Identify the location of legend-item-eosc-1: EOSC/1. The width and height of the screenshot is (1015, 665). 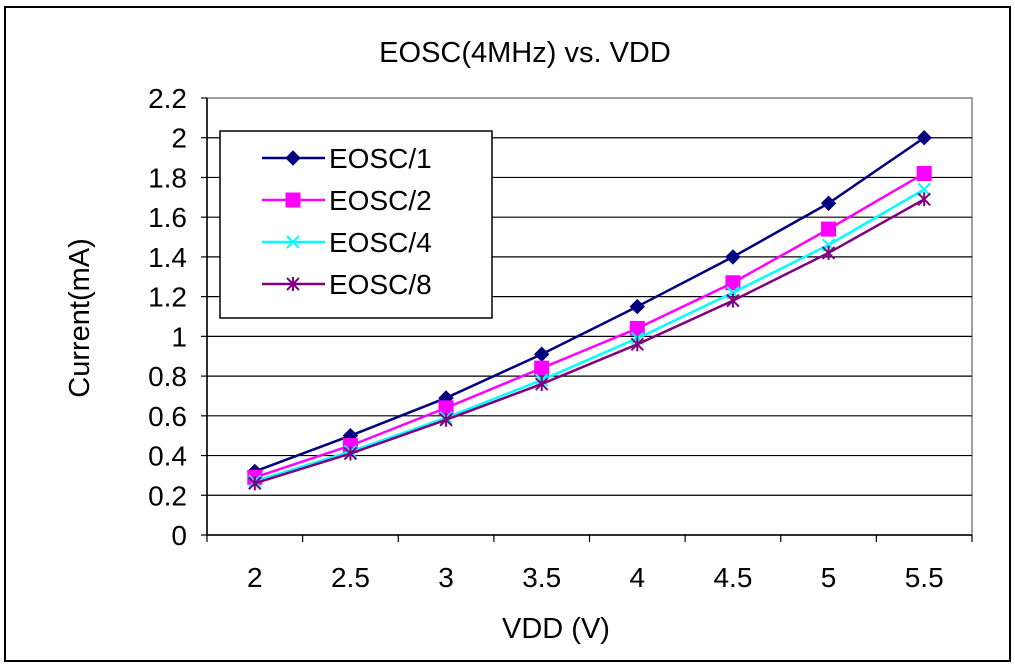
(347, 158).